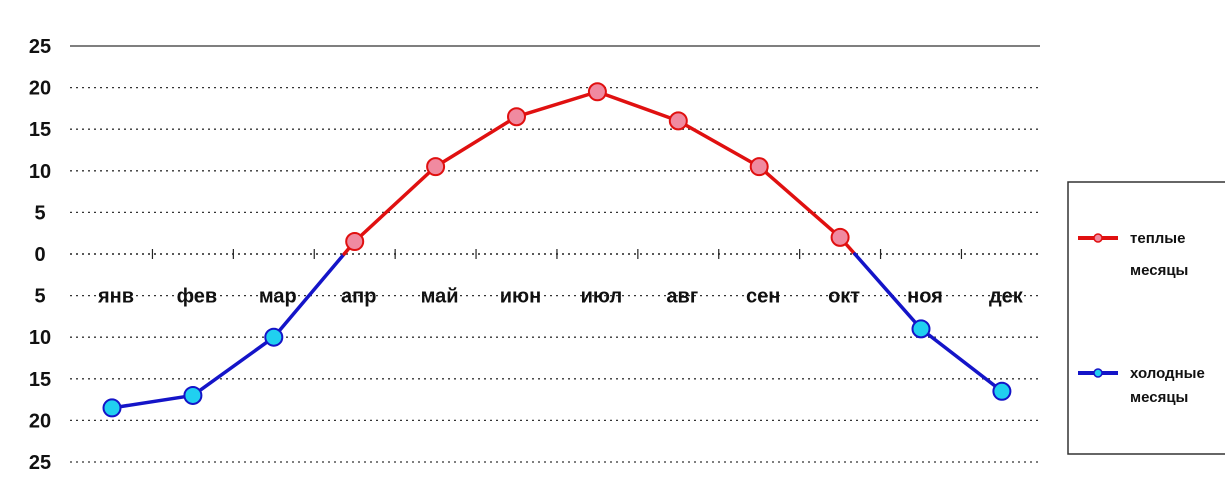 This screenshot has height=500, width=1225. I want to click on x-tick-label: апр, so click(358, 297).